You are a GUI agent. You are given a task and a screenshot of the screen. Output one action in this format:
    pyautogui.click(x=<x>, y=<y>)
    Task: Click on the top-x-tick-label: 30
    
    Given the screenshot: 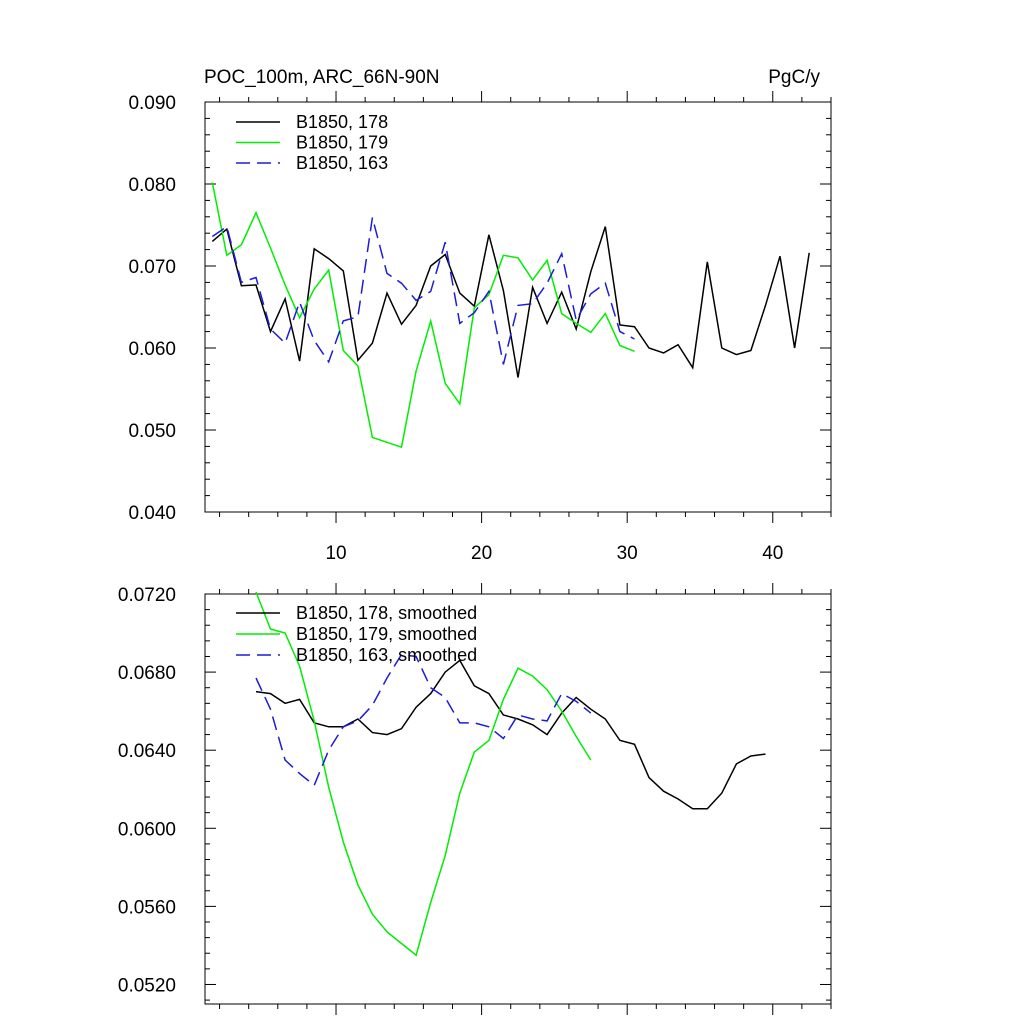 What is the action you would take?
    pyautogui.click(x=627, y=553)
    